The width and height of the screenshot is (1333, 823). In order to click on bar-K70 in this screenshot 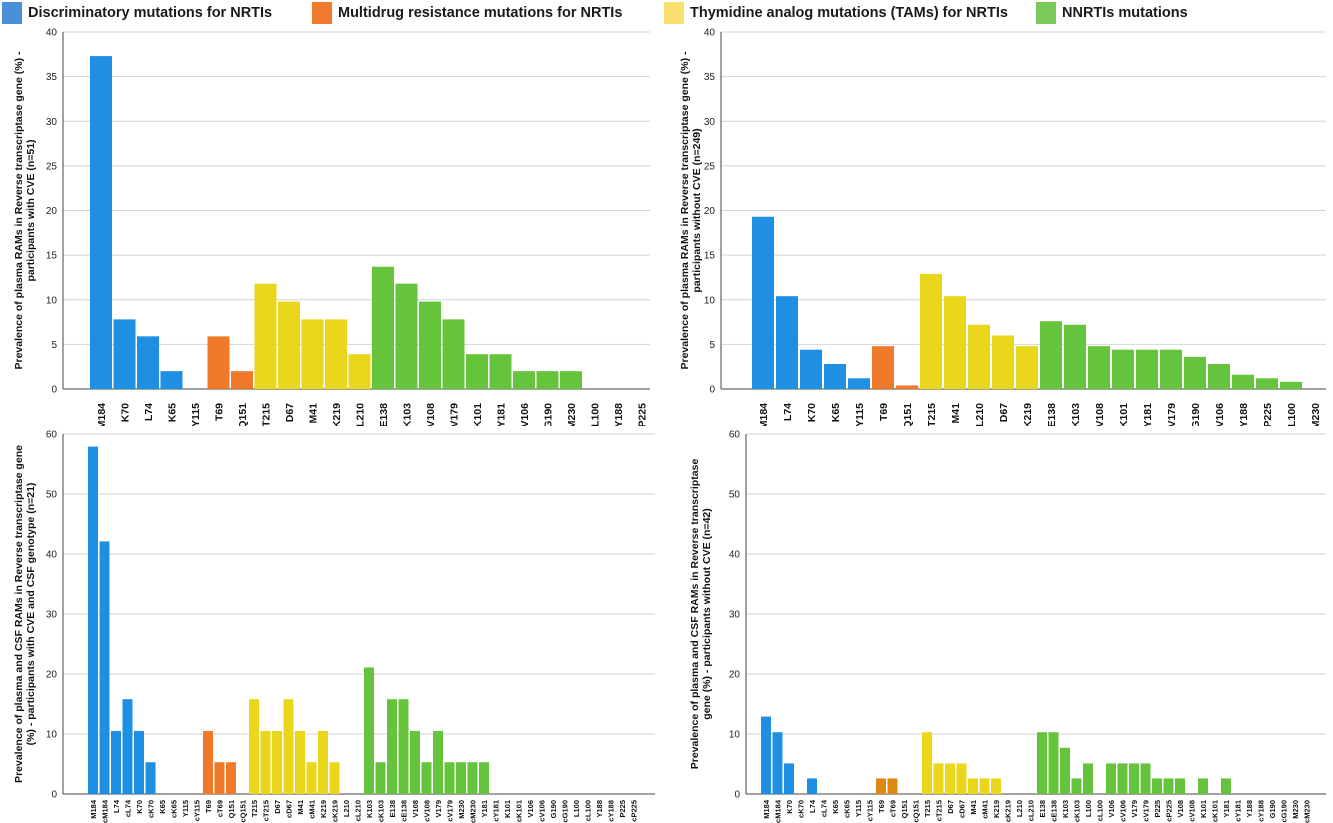, I will do `click(789, 778)`.